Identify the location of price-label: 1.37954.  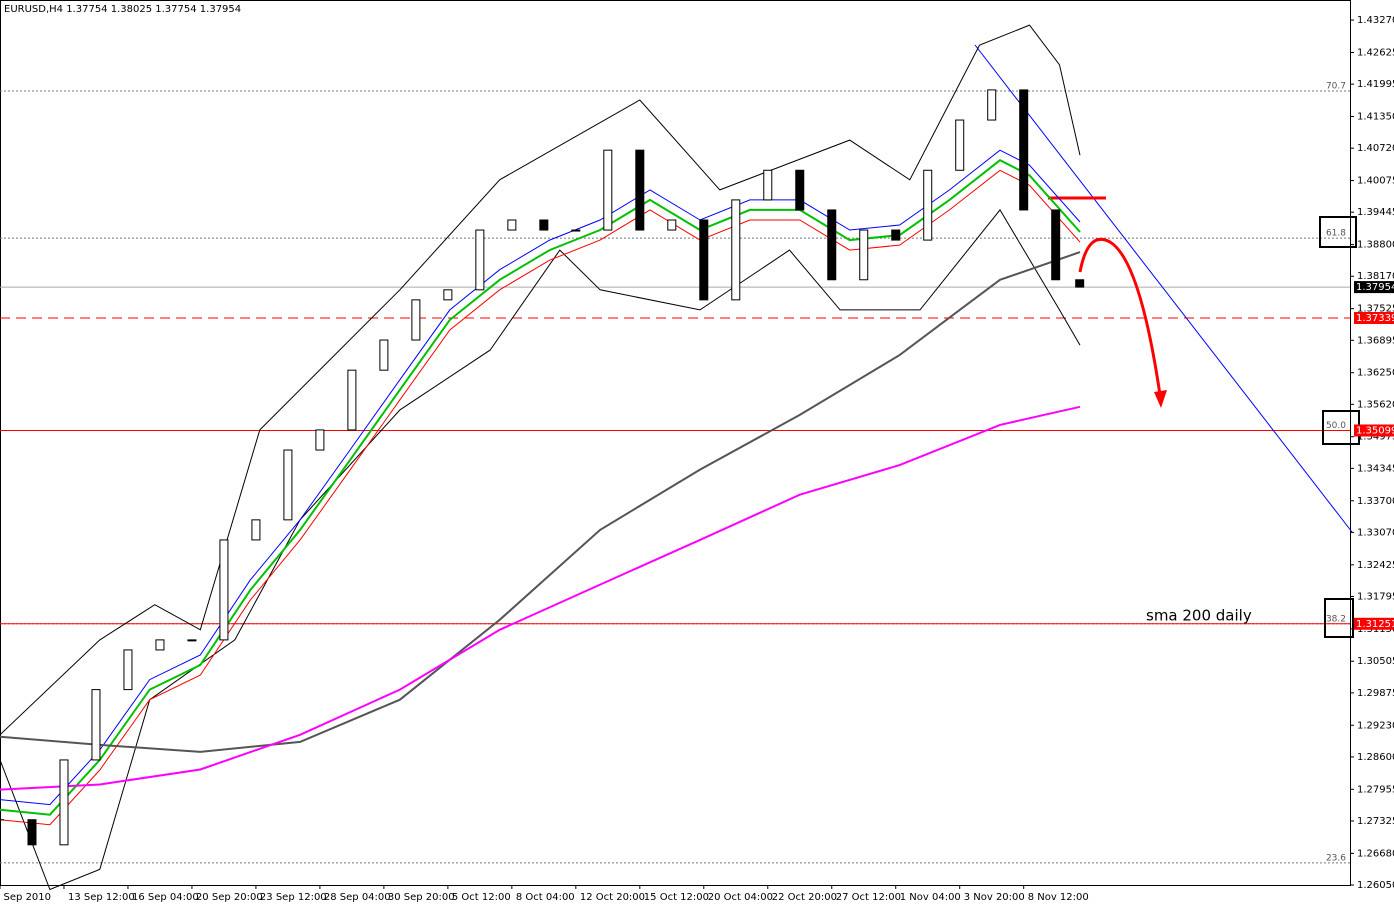
(1375, 287).